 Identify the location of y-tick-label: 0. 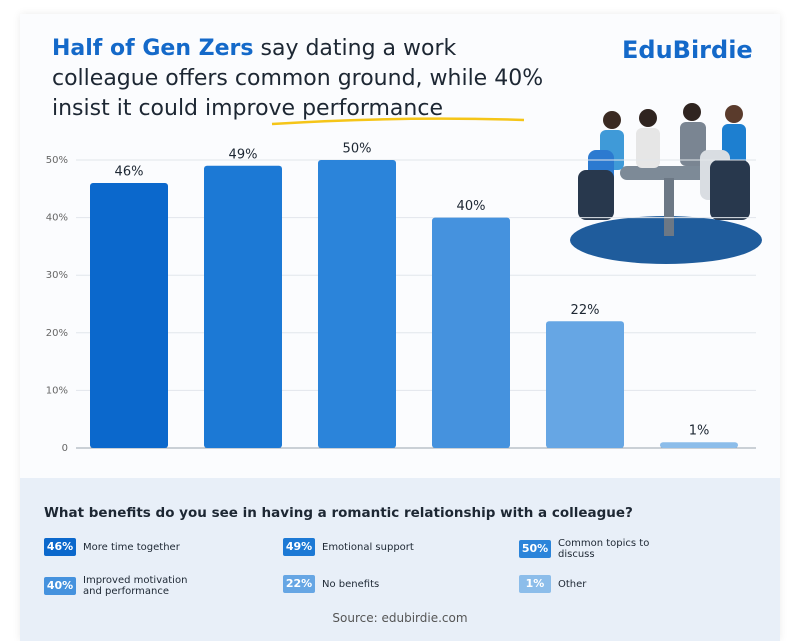
(65, 448).